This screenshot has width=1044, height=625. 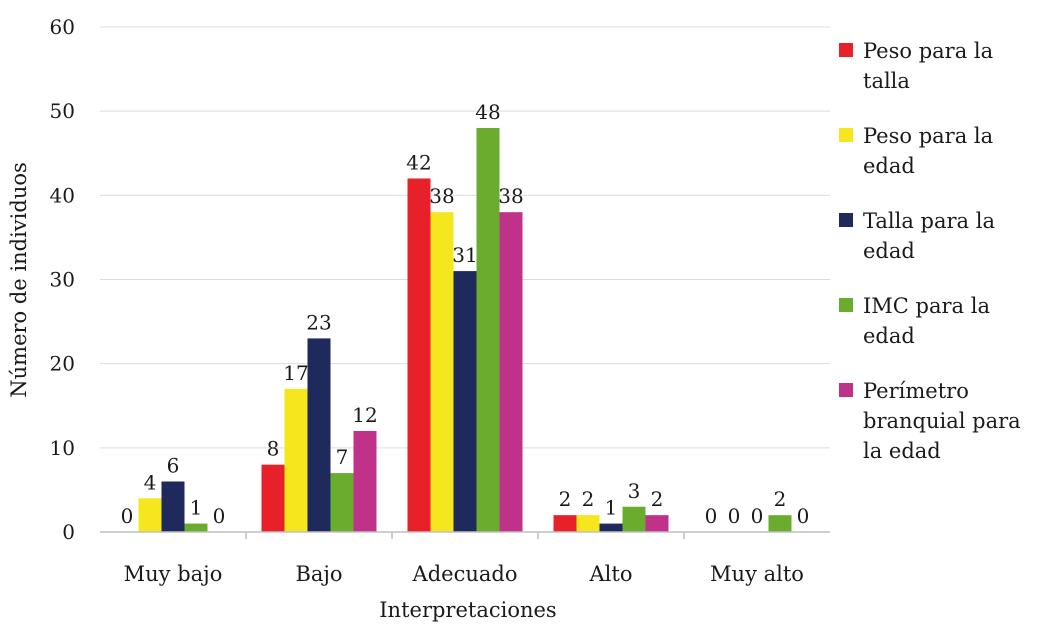 What do you see at coordinates (62, 195) in the screenshot?
I see `y-tick-label: 40` at bounding box center [62, 195].